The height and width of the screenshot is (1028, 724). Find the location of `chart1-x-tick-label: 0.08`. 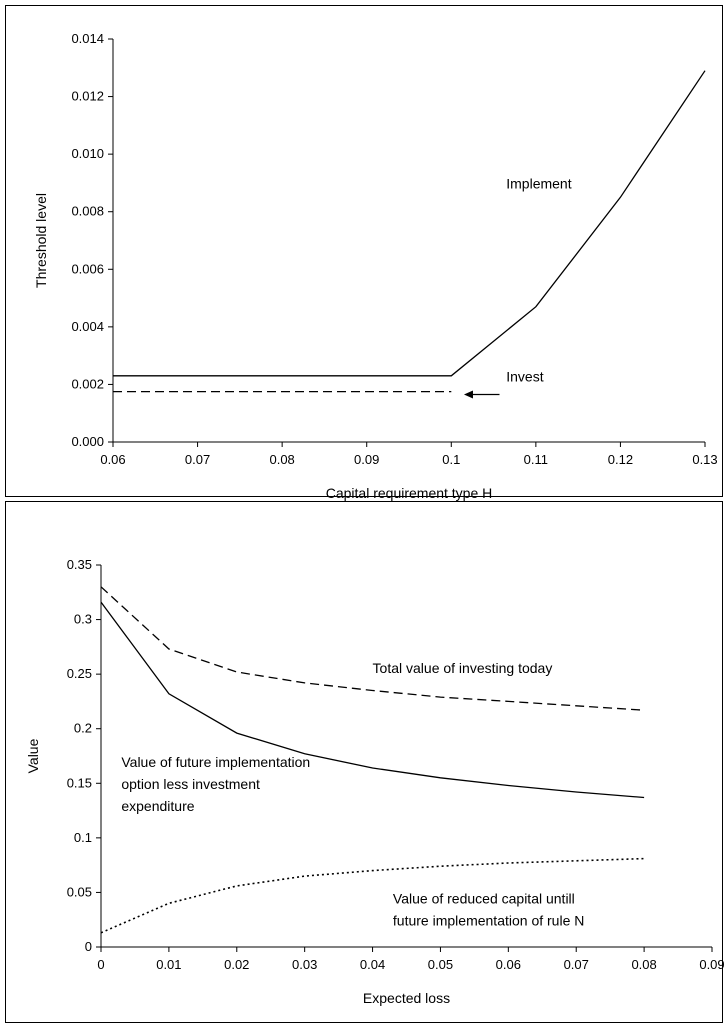

chart1-x-tick-label: 0.08 is located at coordinates (281, 459).